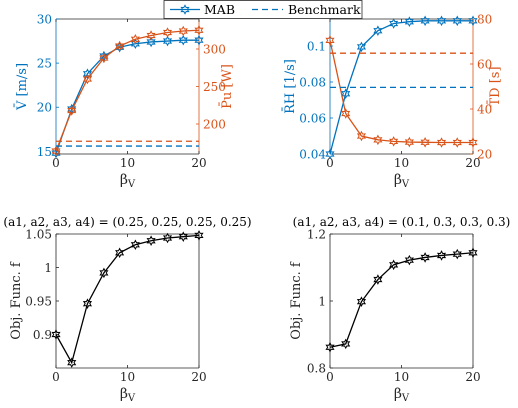 This screenshot has height=408, width=518. What do you see at coordinates (219, 9) in the screenshot?
I see `legend-label-mab: MAB` at bounding box center [219, 9].